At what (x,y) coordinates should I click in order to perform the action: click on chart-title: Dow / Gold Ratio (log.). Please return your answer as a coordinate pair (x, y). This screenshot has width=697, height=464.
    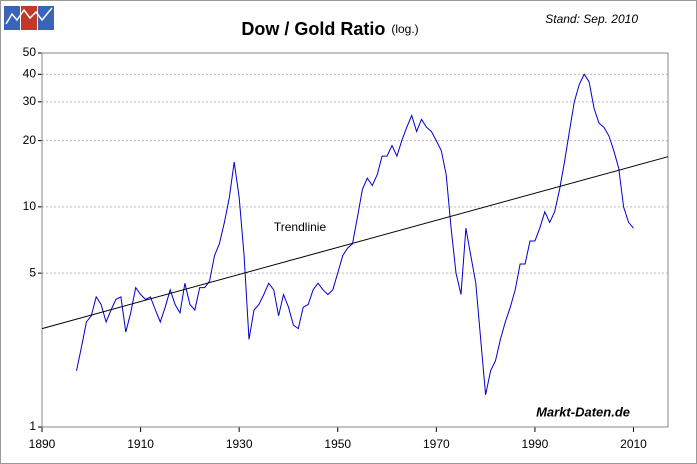
    Looking at the image, I should click on (329, 29).